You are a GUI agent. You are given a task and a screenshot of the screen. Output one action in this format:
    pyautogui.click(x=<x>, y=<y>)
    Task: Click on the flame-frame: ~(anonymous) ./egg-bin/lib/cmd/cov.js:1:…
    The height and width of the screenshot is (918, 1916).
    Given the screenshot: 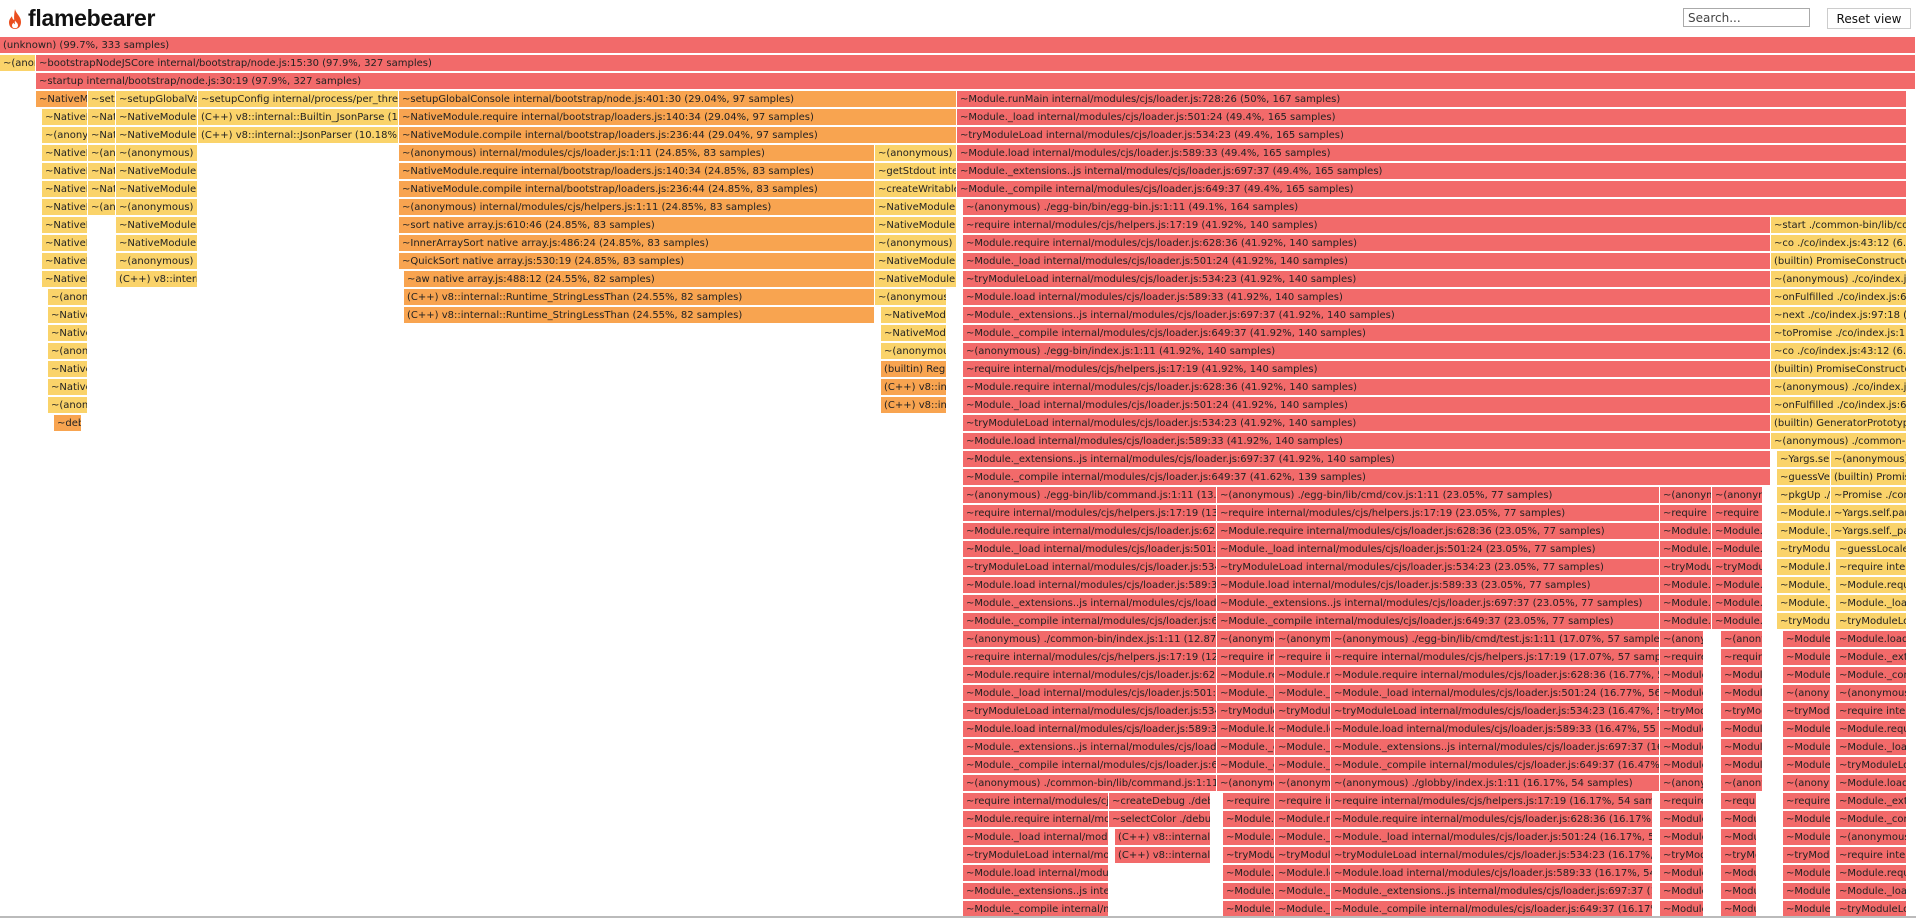 What is the action you would take?
    pyautogui.click(x=1438, y=495)
    